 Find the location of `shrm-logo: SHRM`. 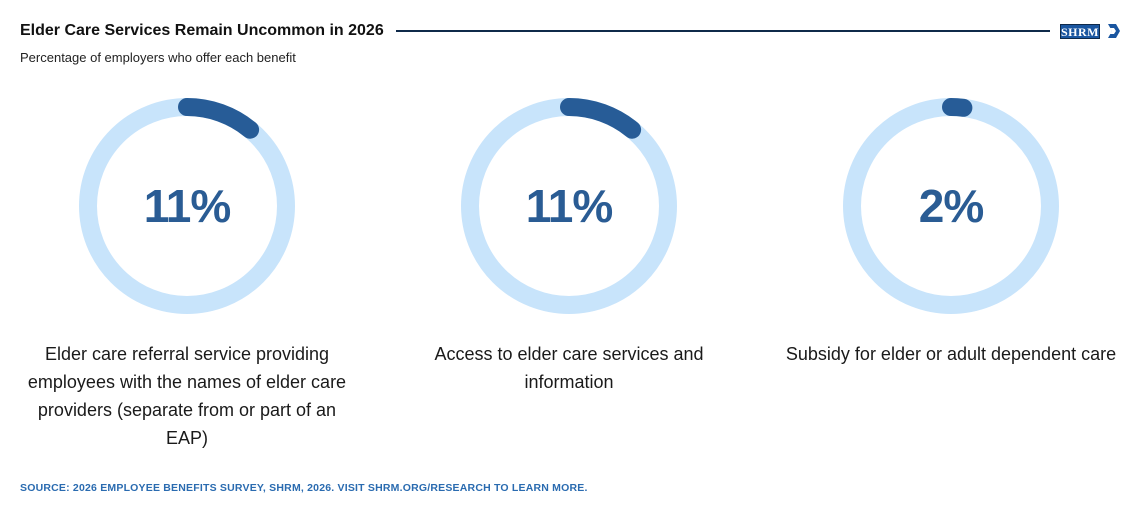

shrm-logo: SHRM is located at coordinates (1090, 31).